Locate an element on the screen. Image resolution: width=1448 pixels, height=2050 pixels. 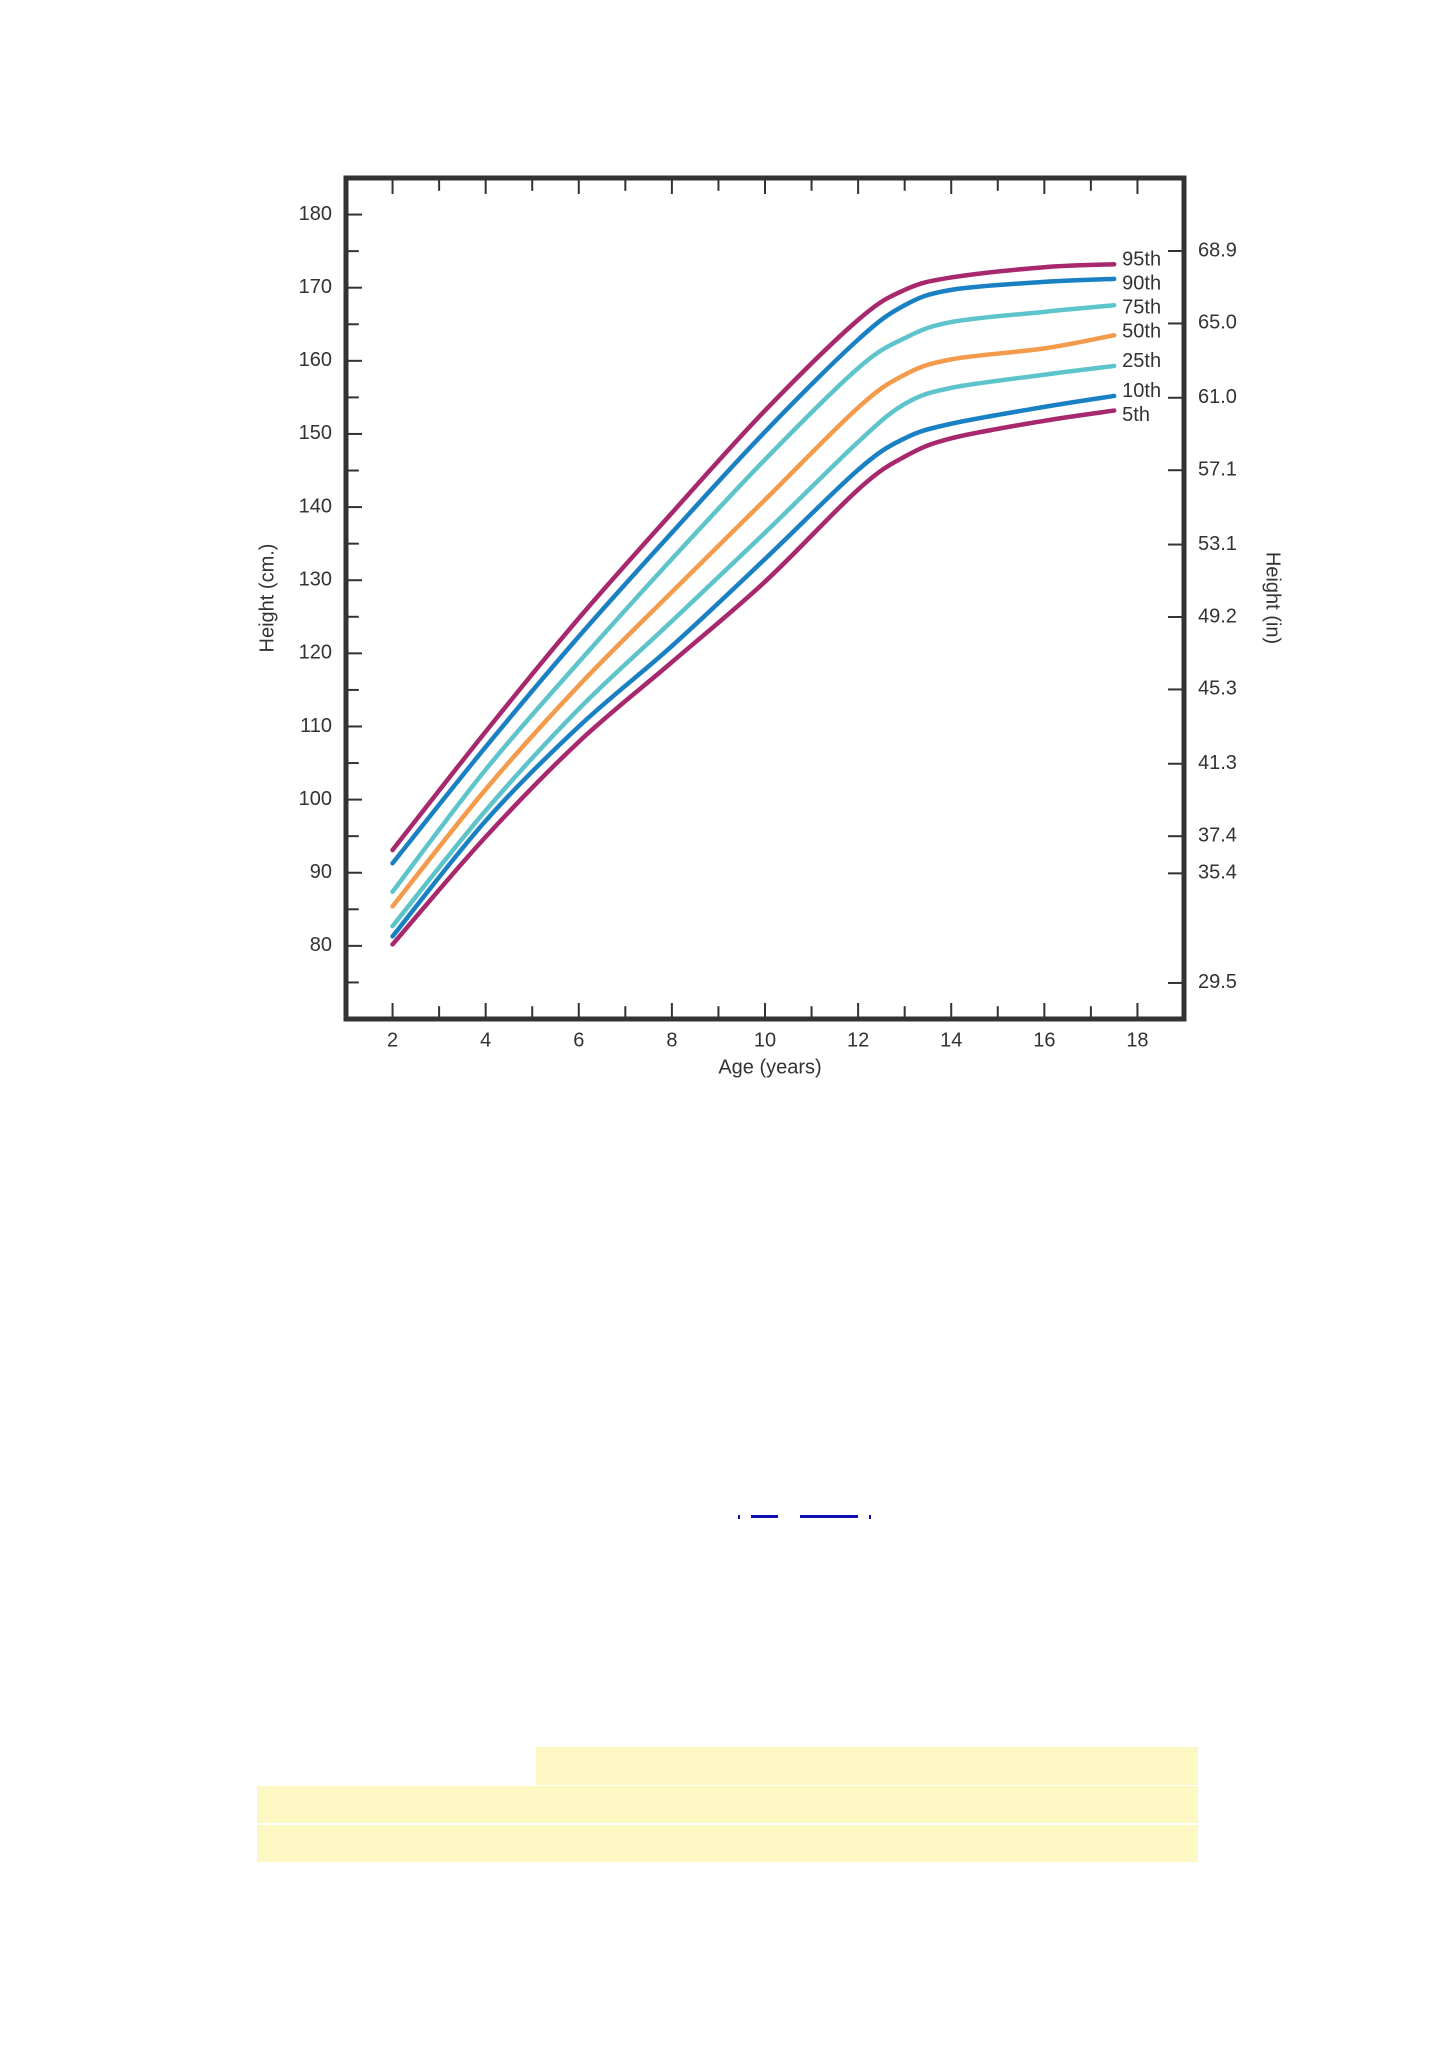
x-axis-label: Age (years) is located at coordinates (769, 1067).